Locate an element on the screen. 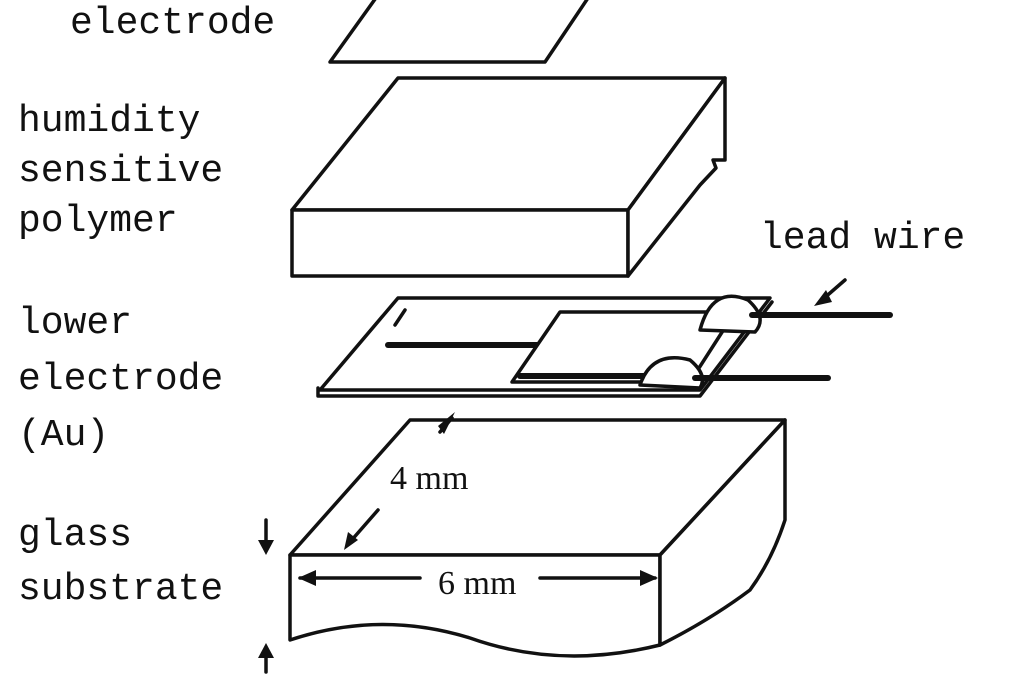 The width and height of the screenshot is (1024, 680). depth-dimension-label: 4 mm is located at coordinates (429, 478).